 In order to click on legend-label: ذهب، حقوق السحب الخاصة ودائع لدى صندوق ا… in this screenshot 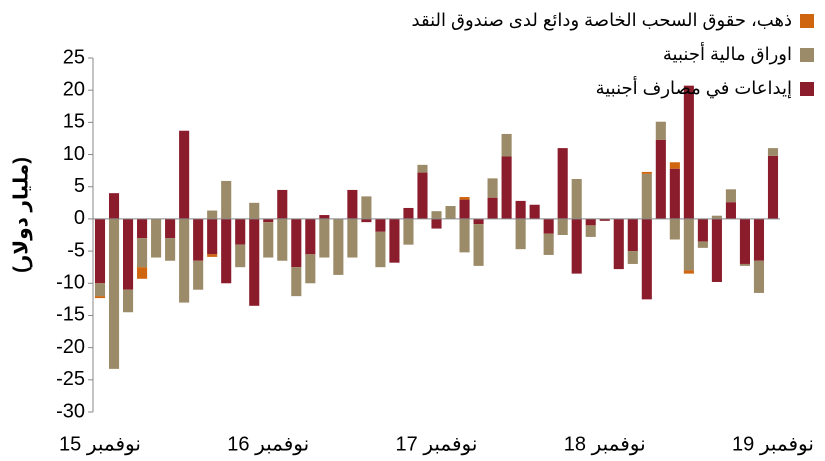, I will do `click(602, 20)`.